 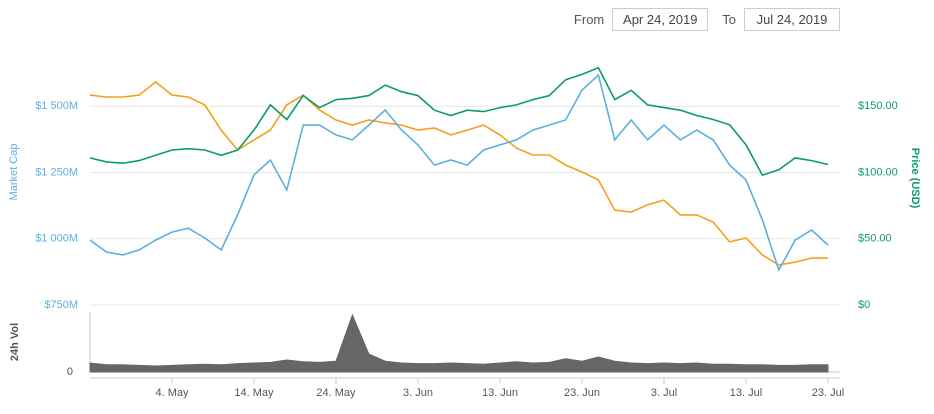 I want to click on y-tick-label: $1 250M, so click(x=56, y=172).